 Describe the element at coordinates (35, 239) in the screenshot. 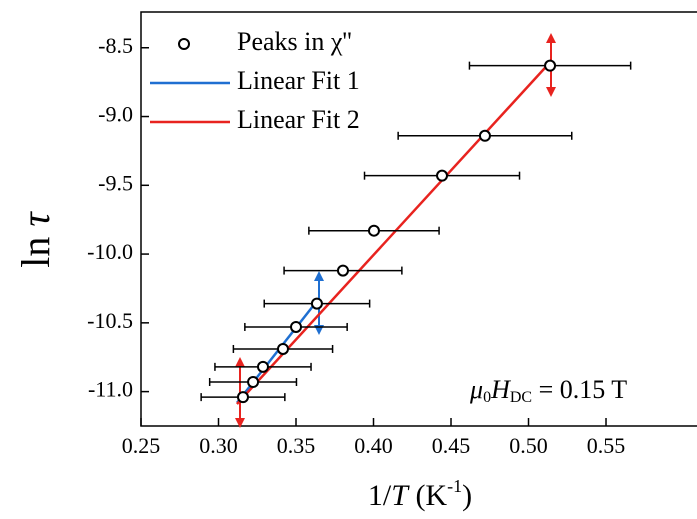

I see `y-axis-label: ln τ` at that location.